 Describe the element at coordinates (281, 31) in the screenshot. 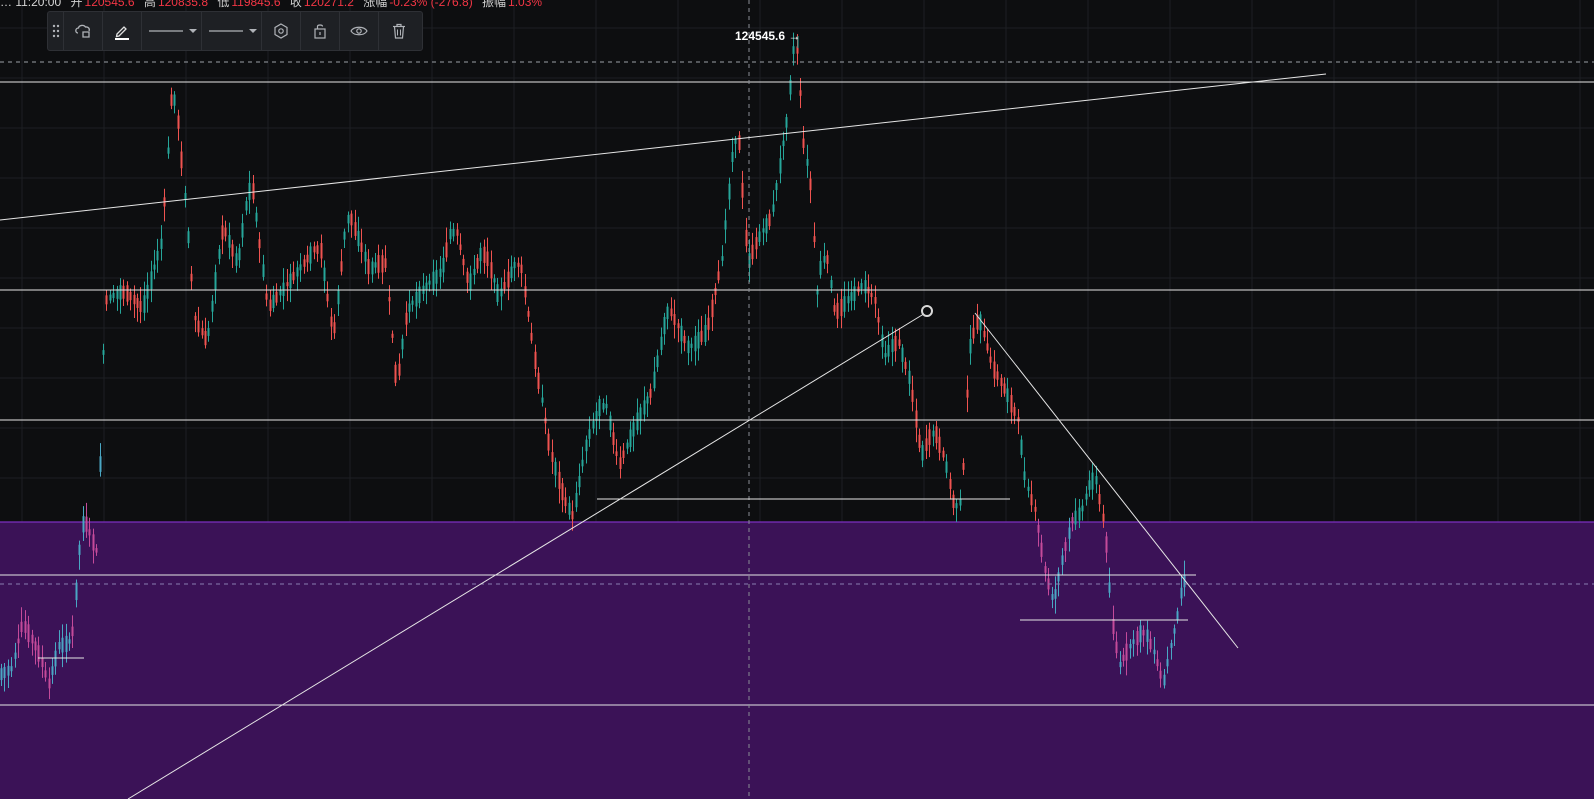

I see `settings-icon` at that location.